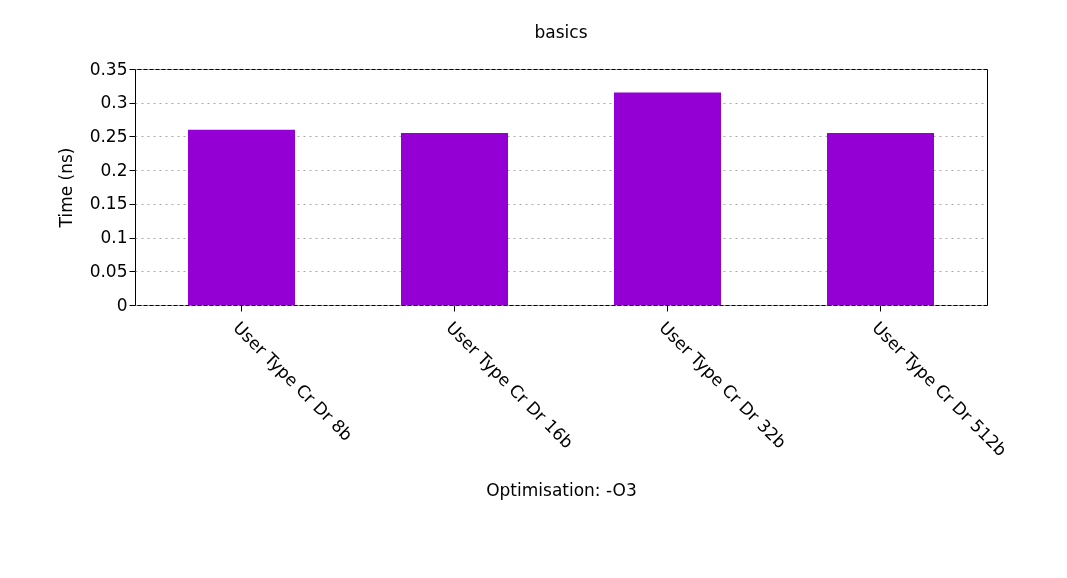 This screenshot has width=1067, height=578. What do you see at coordinates (108, 68) in the screenshot?
I see `y-tick-label: 0.35` at bounding box center [108, 68].